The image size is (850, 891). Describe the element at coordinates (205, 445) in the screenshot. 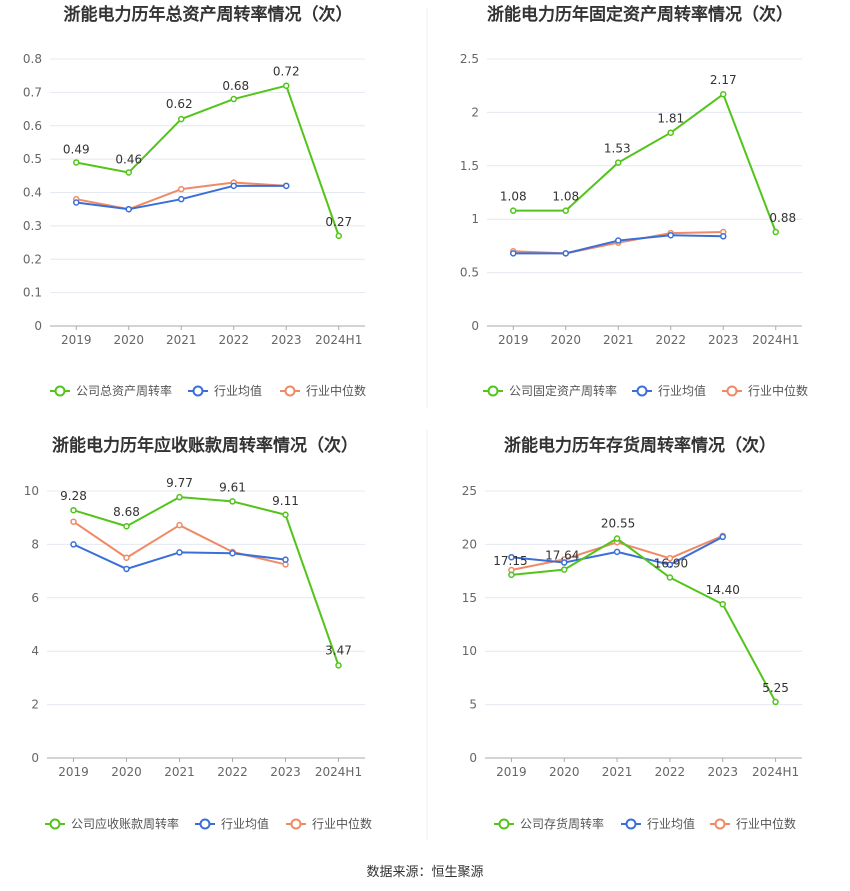

I see `chart-title: 浙能电力历年应收账款周转率情况（次）` at that location.